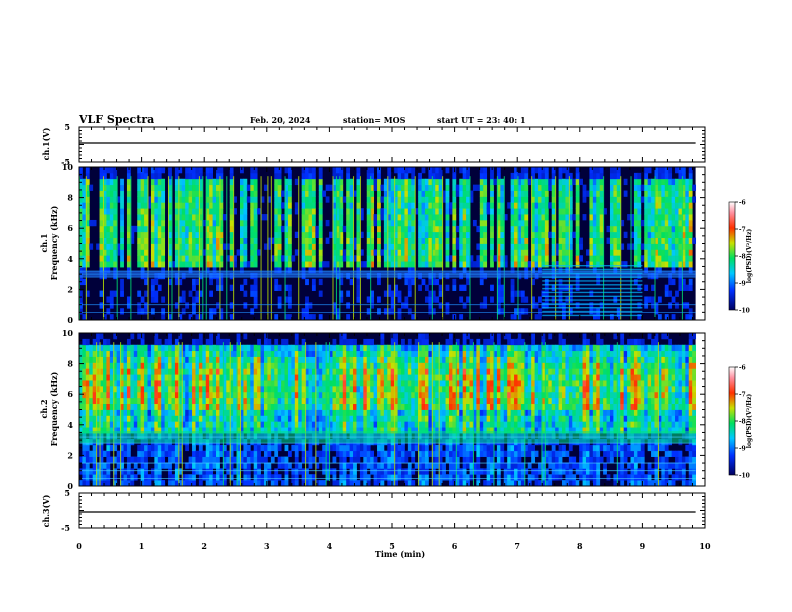  I want to click on x-tick-label: 4, so click(330, 546).